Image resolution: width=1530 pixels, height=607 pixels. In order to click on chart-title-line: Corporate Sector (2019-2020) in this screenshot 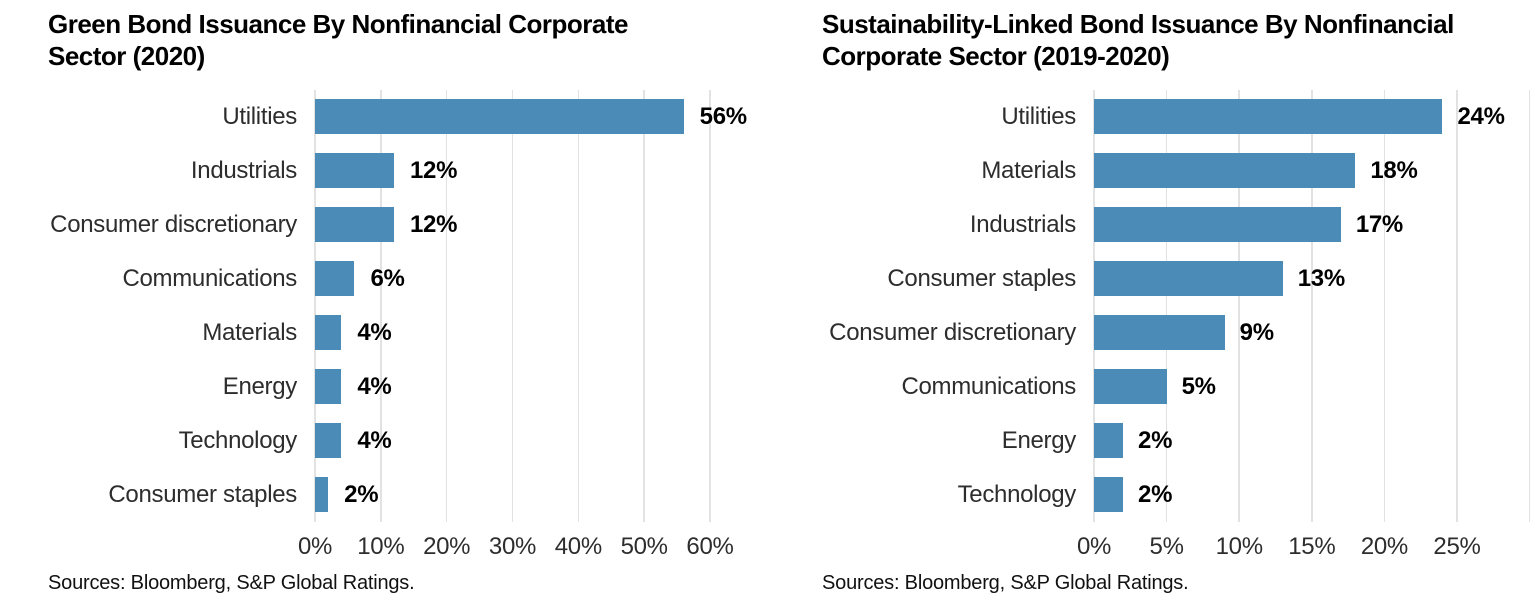, I will do `click(996, 56)`.